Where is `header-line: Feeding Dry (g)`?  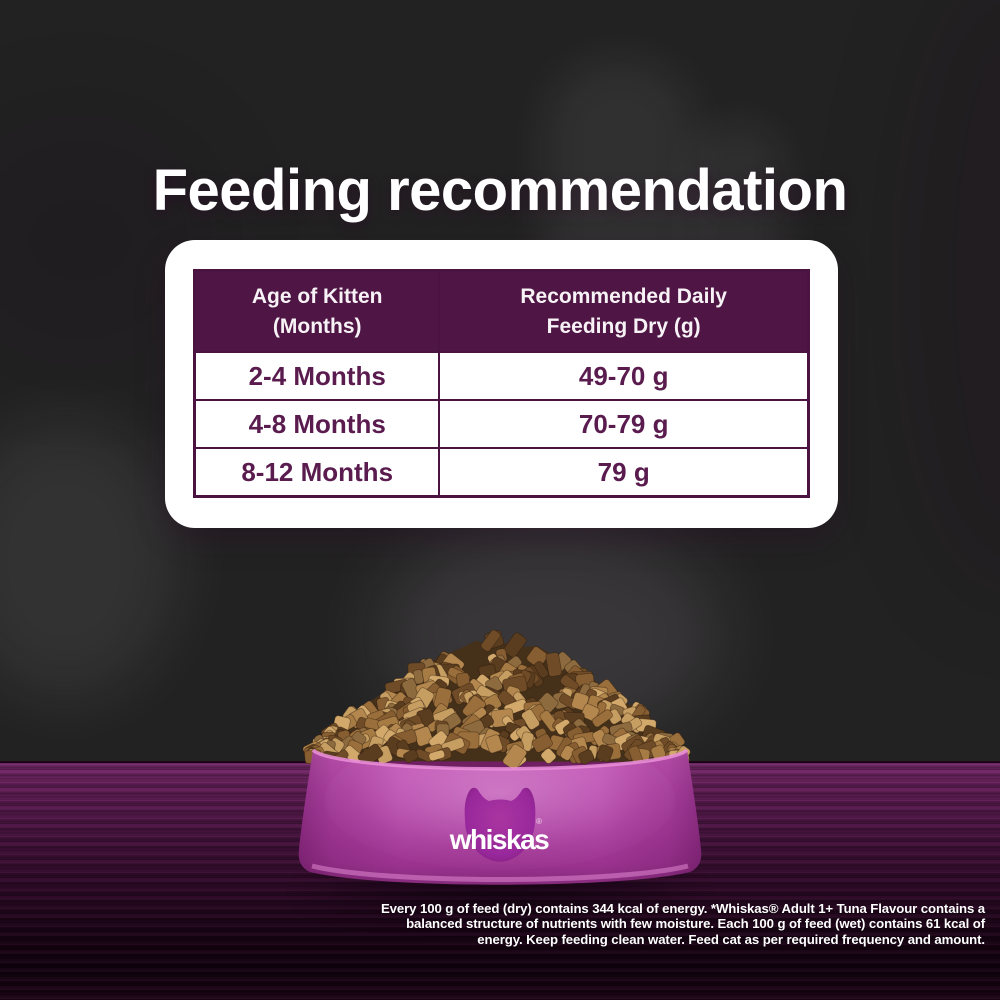
header-line: Feeding Dry (g) is located at coordinates (623, 326).